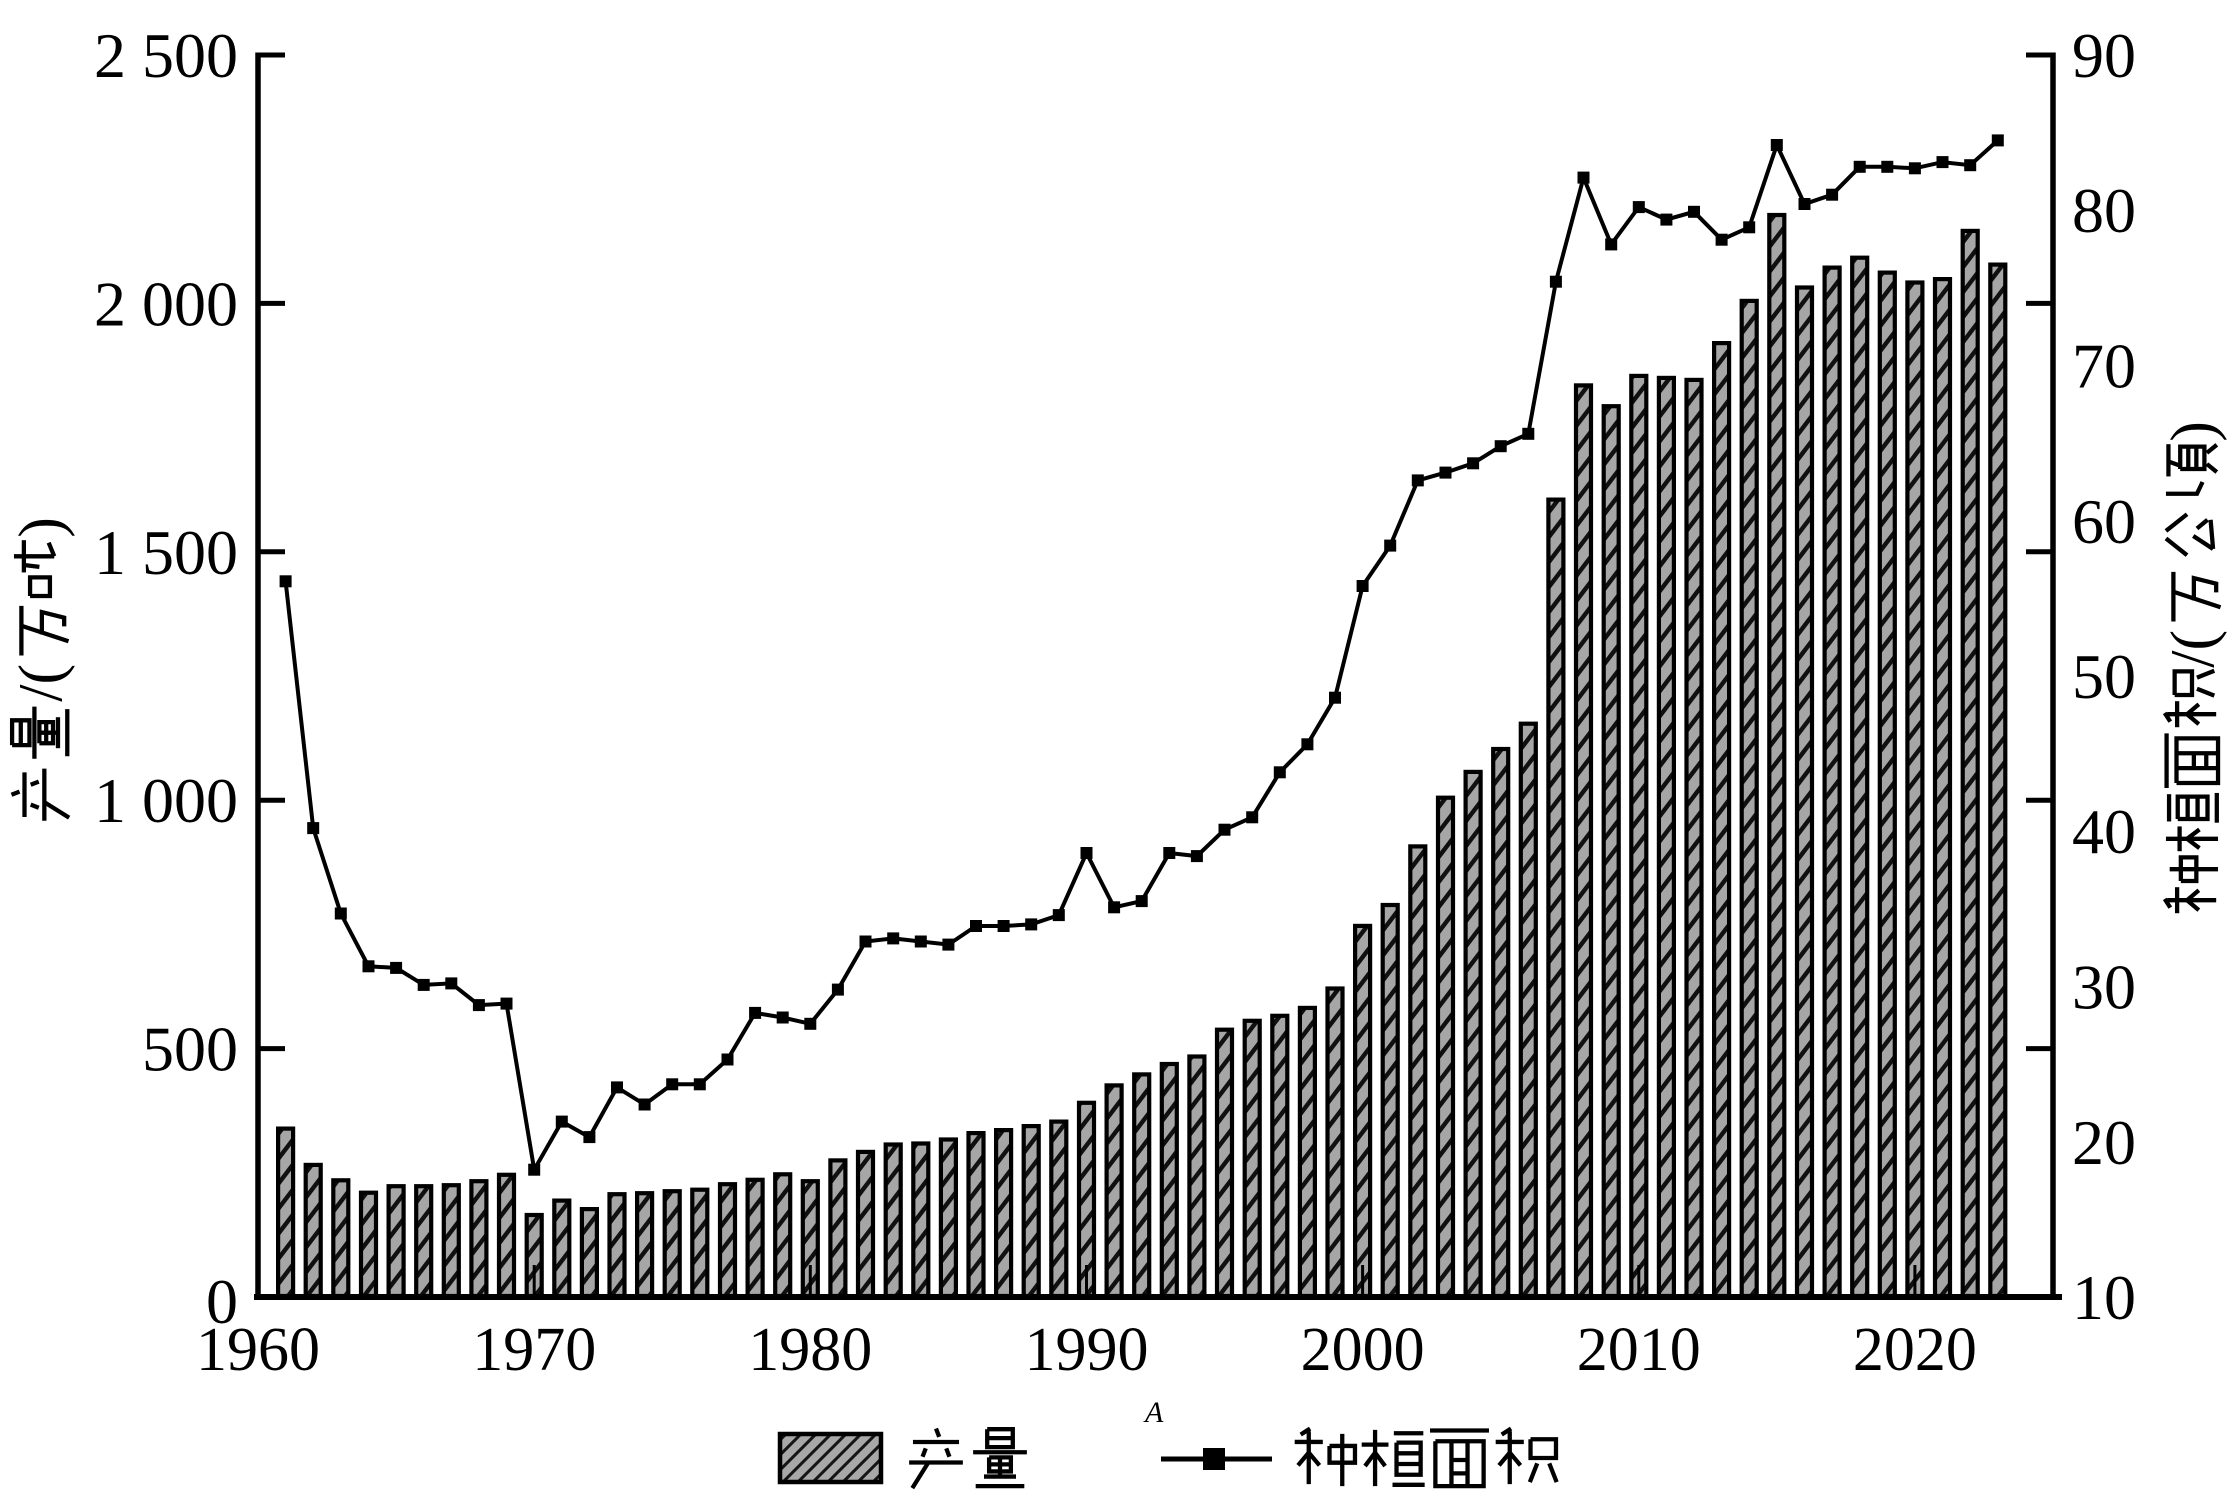 This screenshot has width=2236, height=1507. Describe the element at coordinates (166, 800) in the screenshot. I see `svg-text: 1 000` at that location.